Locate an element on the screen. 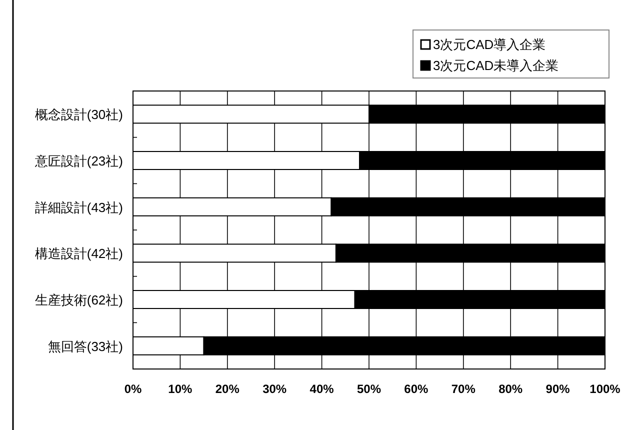 This screenshot has height=430, width=630. x-tick-label: 30% is located at coordinates (274, 389).